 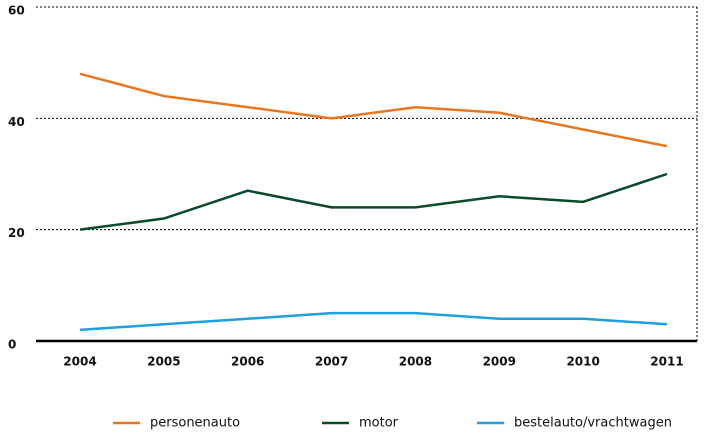 What do you see at coordinates (593, 423) in the screenshot?
I see `legend-label: bestelauto/vrachtwagen` at bounding box center [593, 423].